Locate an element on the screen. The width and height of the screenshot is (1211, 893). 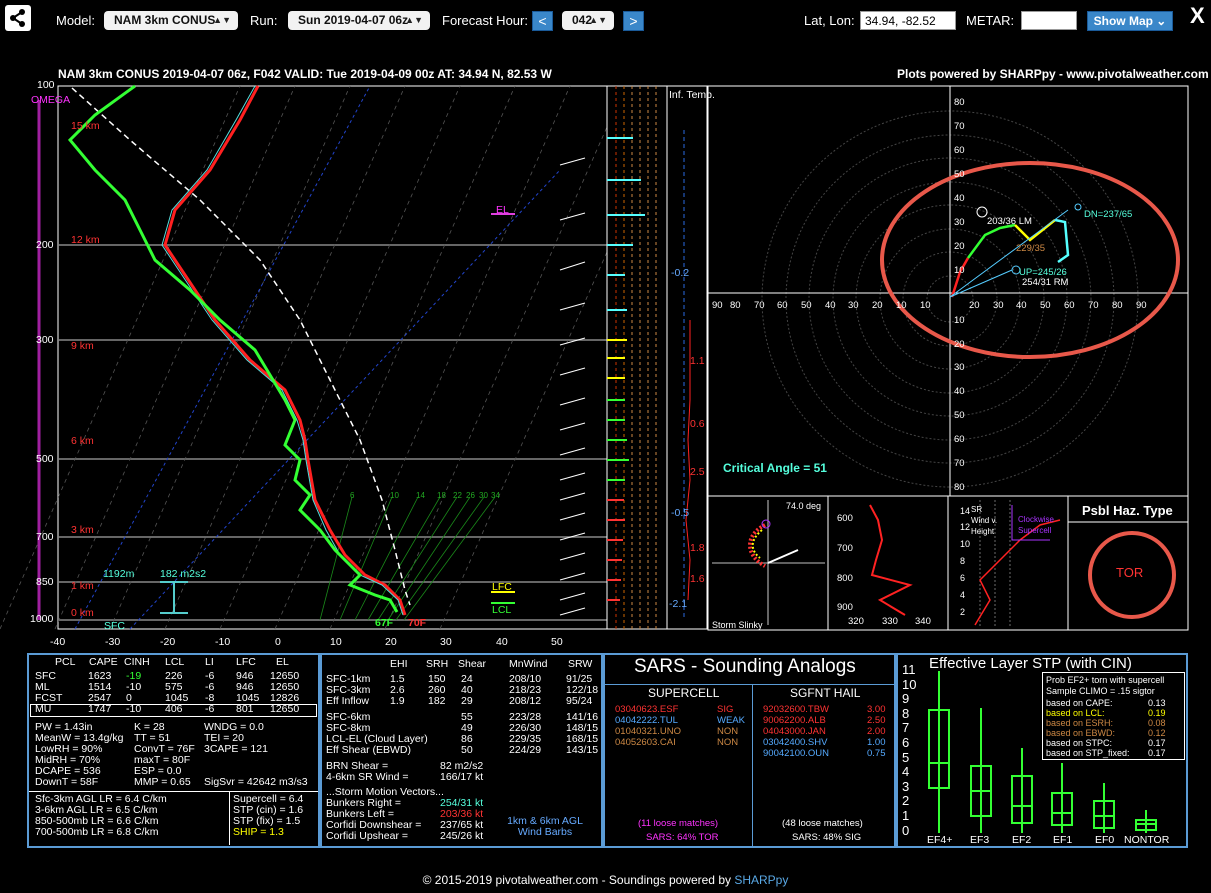
parcel-cell: ML is located at coordinates (42, 687).